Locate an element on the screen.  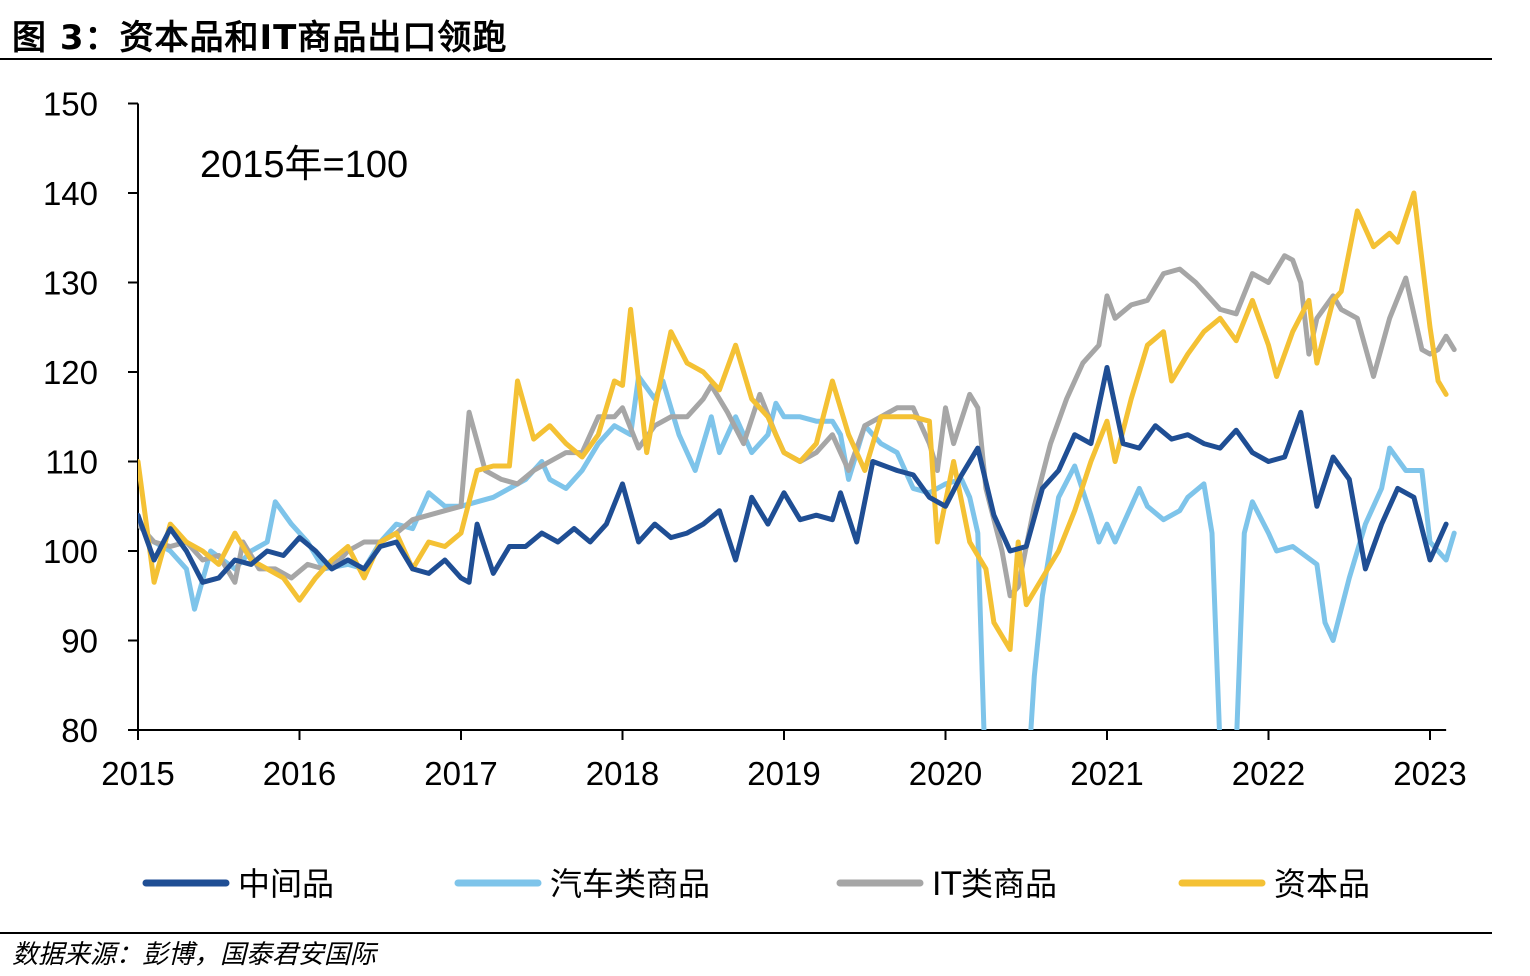
legend-label-it: IT类商品 is located at coordinates (994, 884).